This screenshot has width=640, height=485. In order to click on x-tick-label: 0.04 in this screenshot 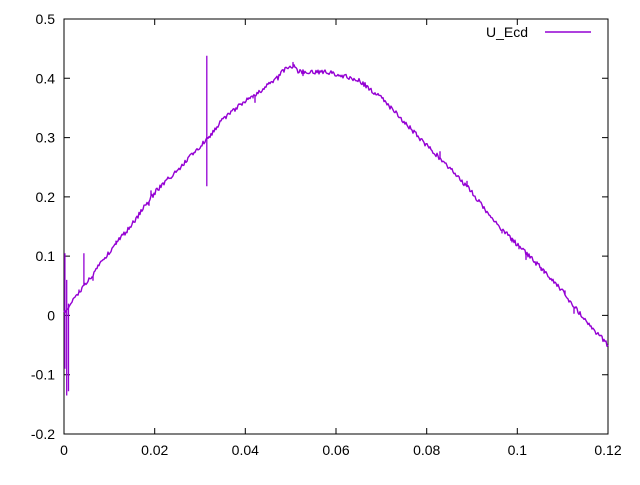, I will do `click(245, 450)`.